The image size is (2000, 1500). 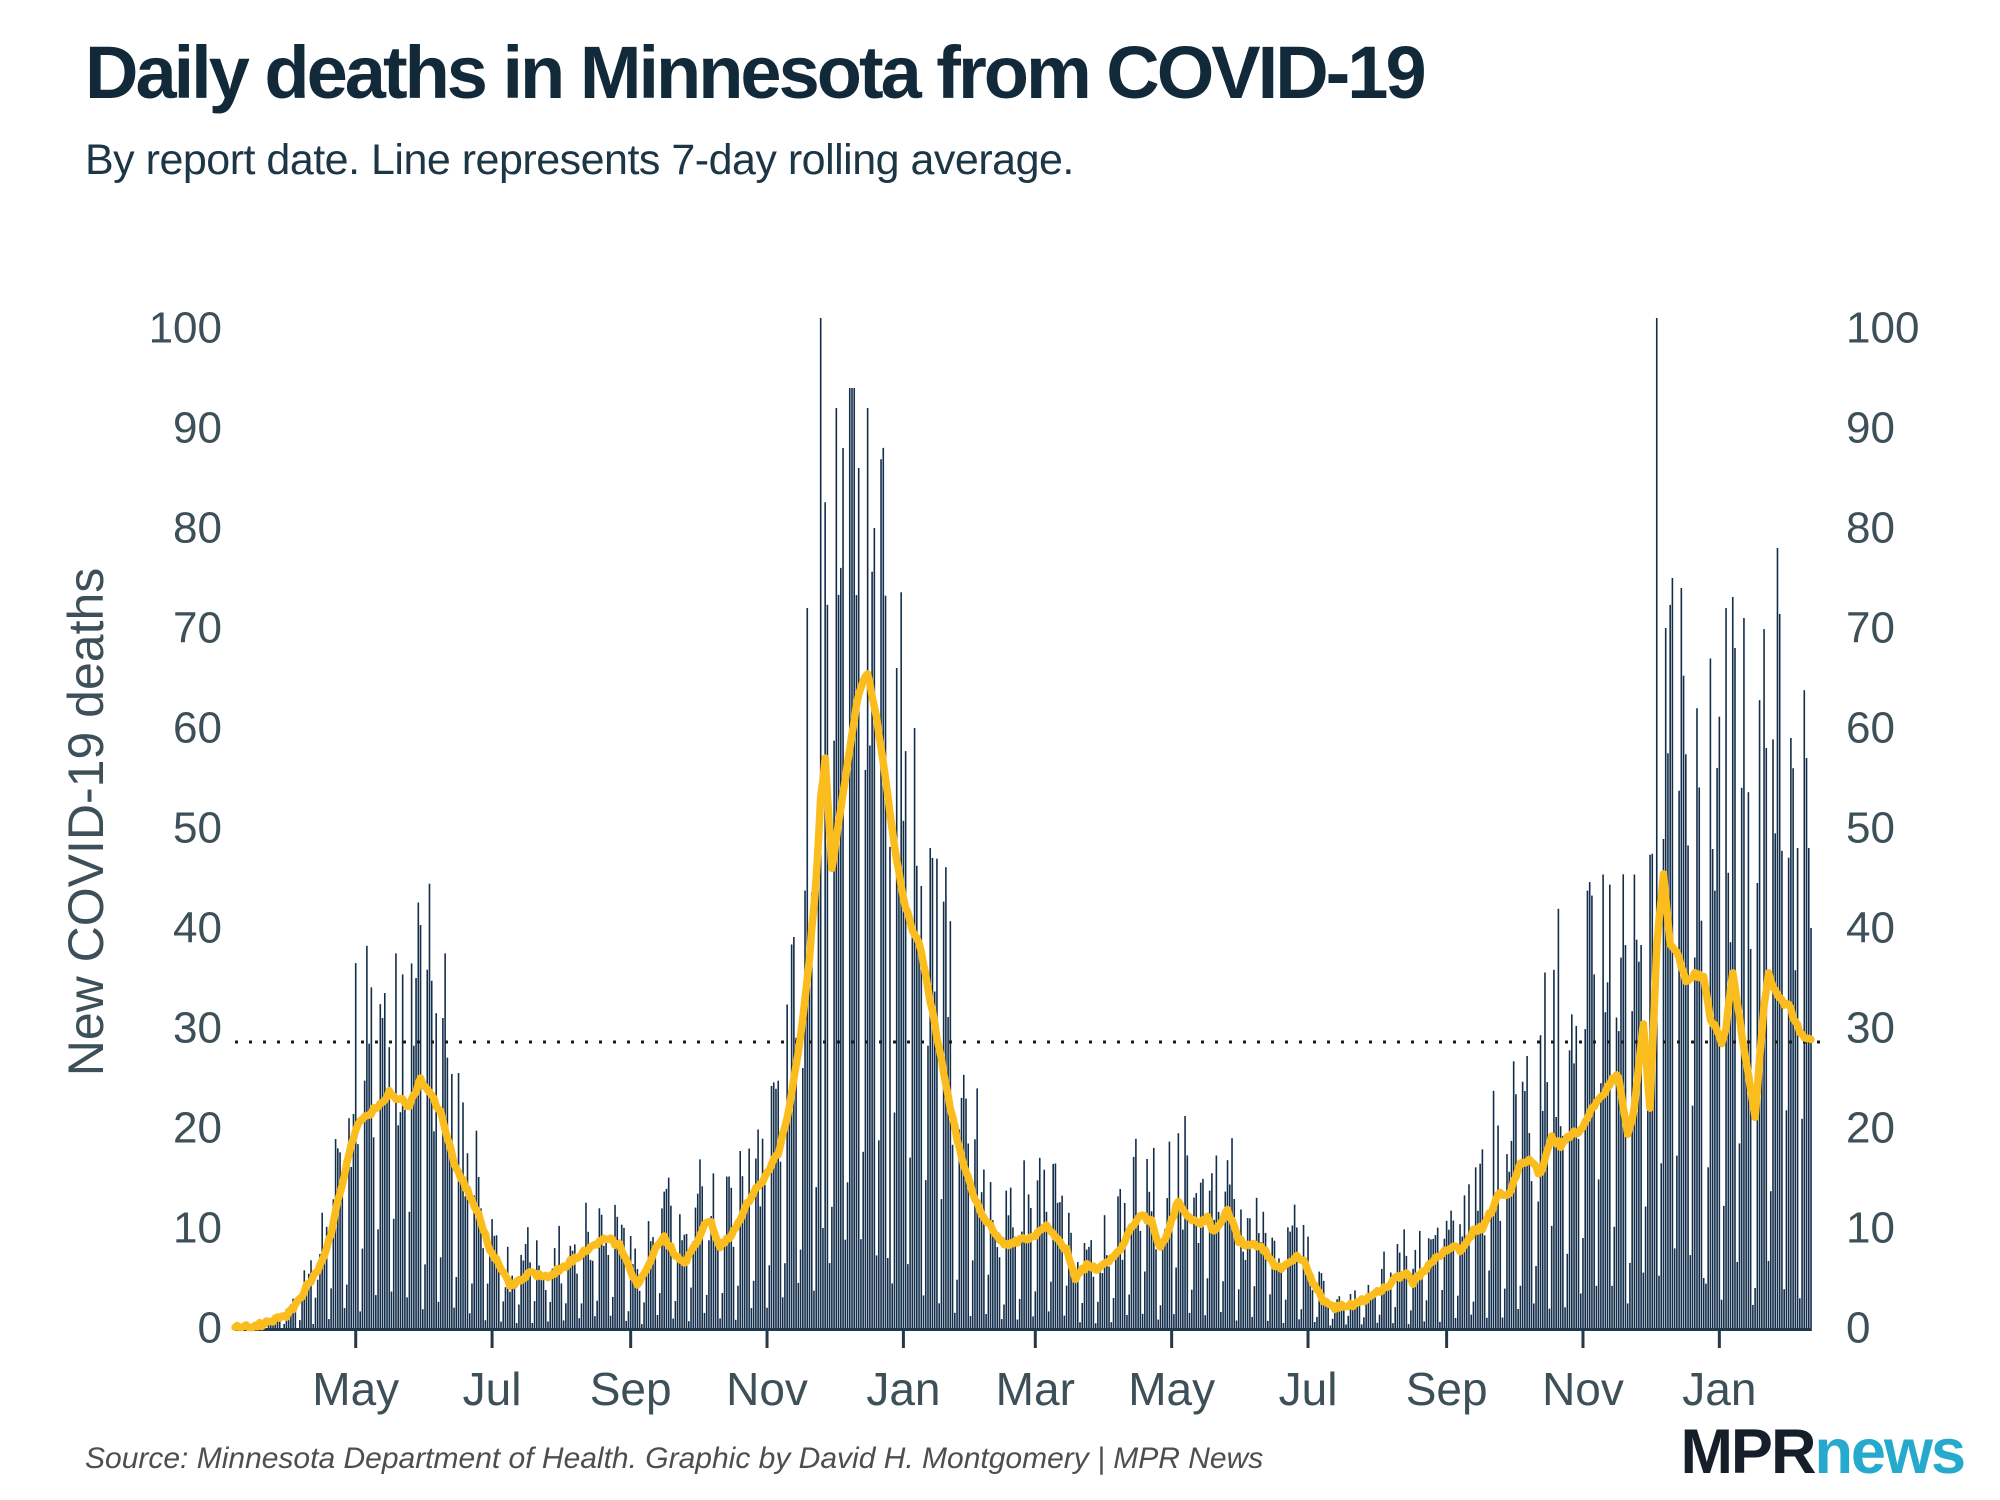 What do you see at coordinates (197, 628) in the screenshot?
I see `y-tick-label-left: 70` at bounding box center [197, 628].